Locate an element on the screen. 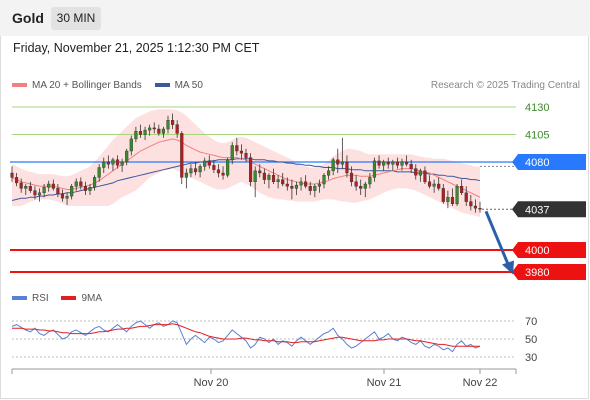 The image size is (590, 400). level-value: 4130 is located at coordinates (537, 108).